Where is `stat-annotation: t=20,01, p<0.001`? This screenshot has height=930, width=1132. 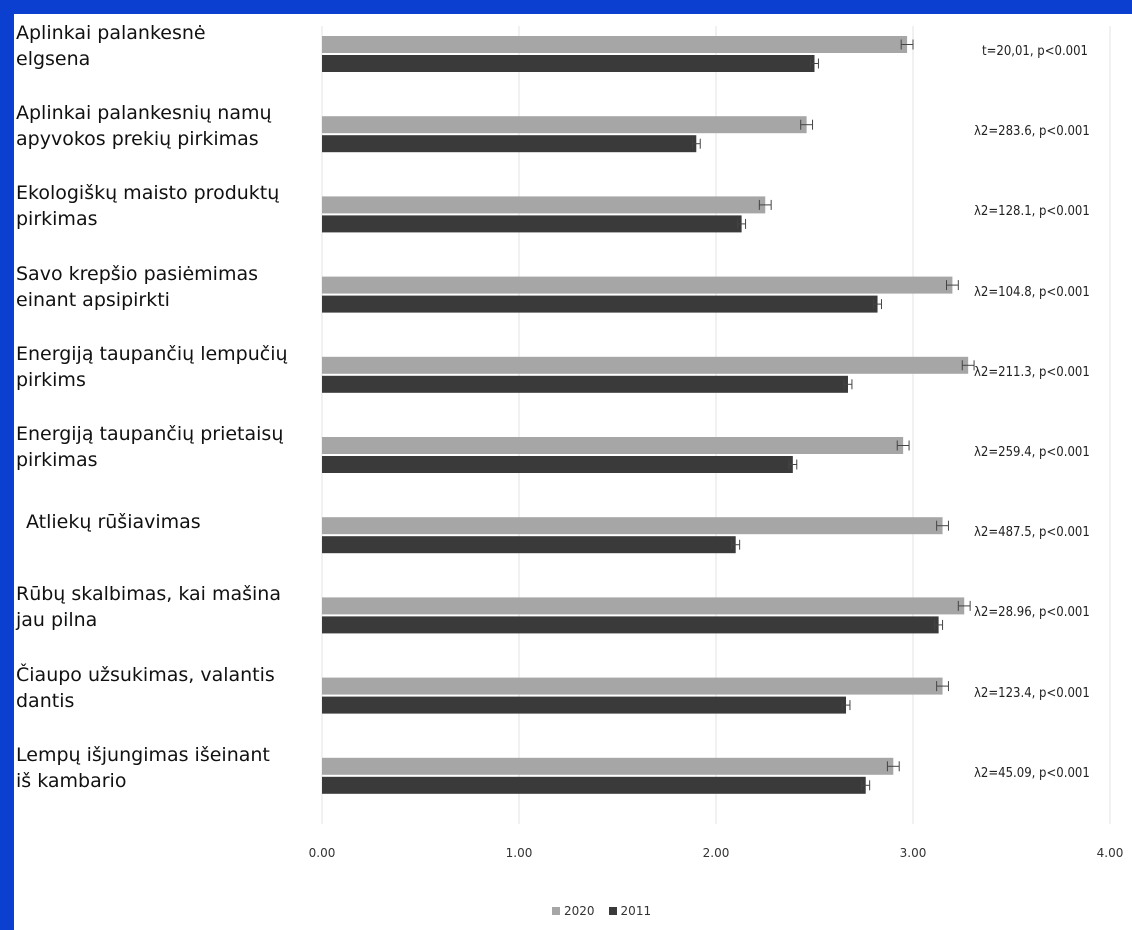
stat-annotation: t=20,01, p<0.001 is located at coordinates (1035, 51).